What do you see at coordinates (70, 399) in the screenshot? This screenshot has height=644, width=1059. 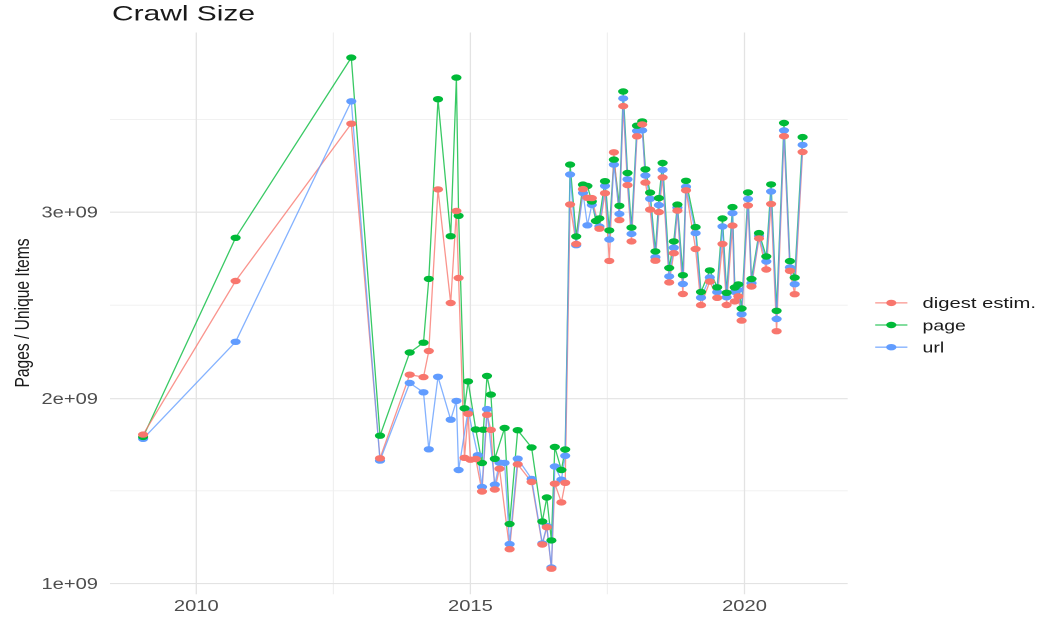 I see `svg-text: 2e+09` at bounding box center [70, 399].